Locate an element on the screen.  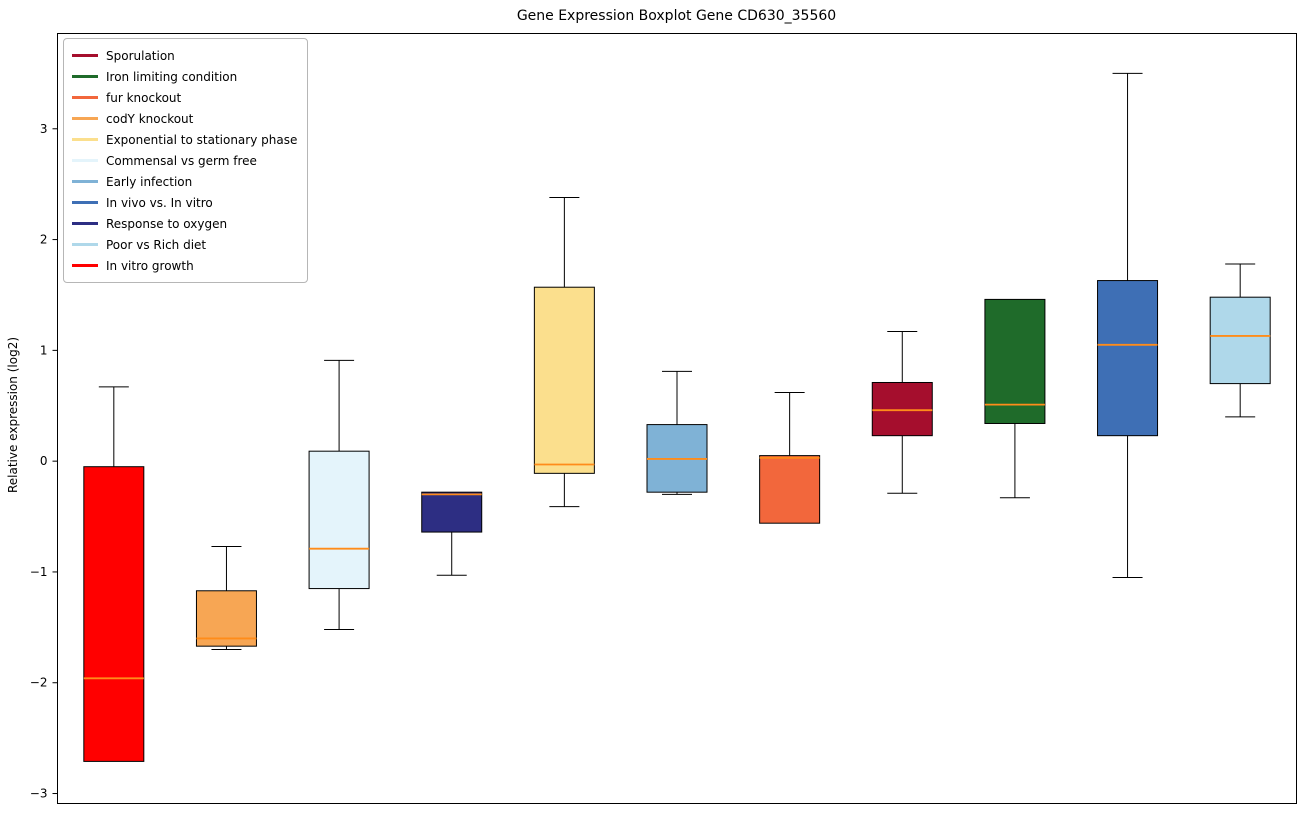
legend-label: Commensal vs germ free is located at coordinates (181, 160).